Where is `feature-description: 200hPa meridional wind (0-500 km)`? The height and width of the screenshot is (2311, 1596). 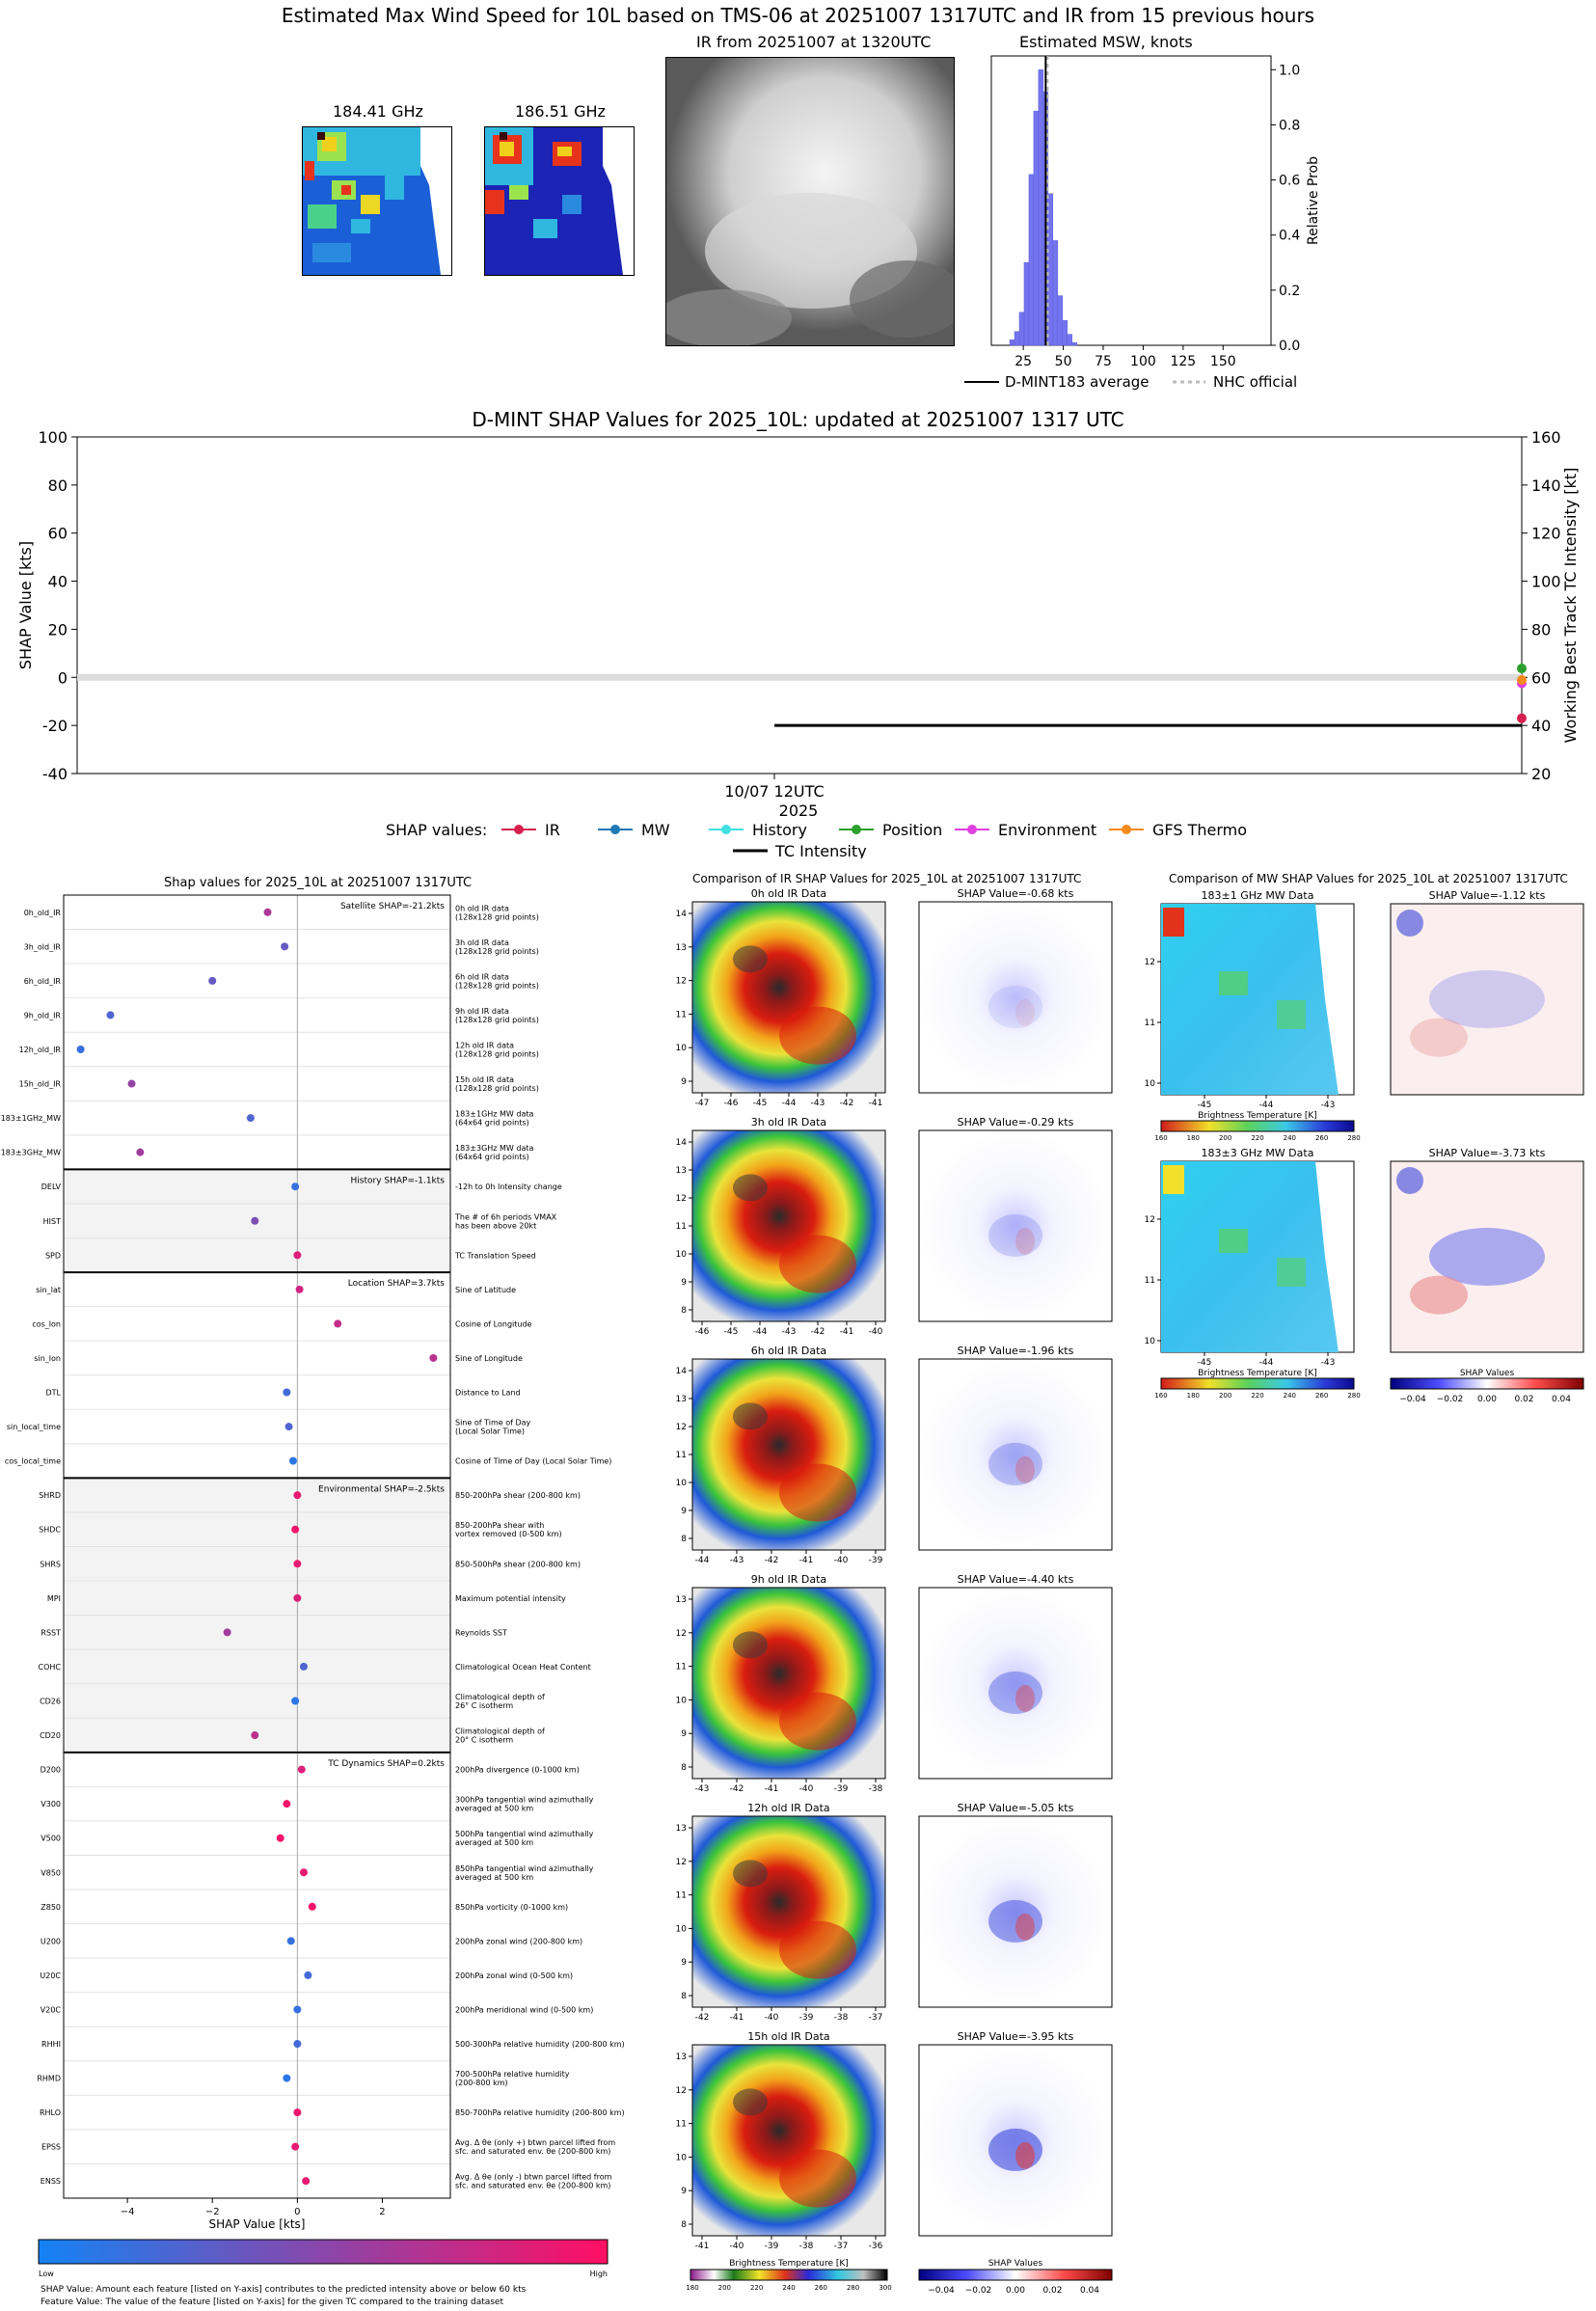
feature-description: 200hPa meridional wind (0-500 km) is located at coordinates (524, 2009).